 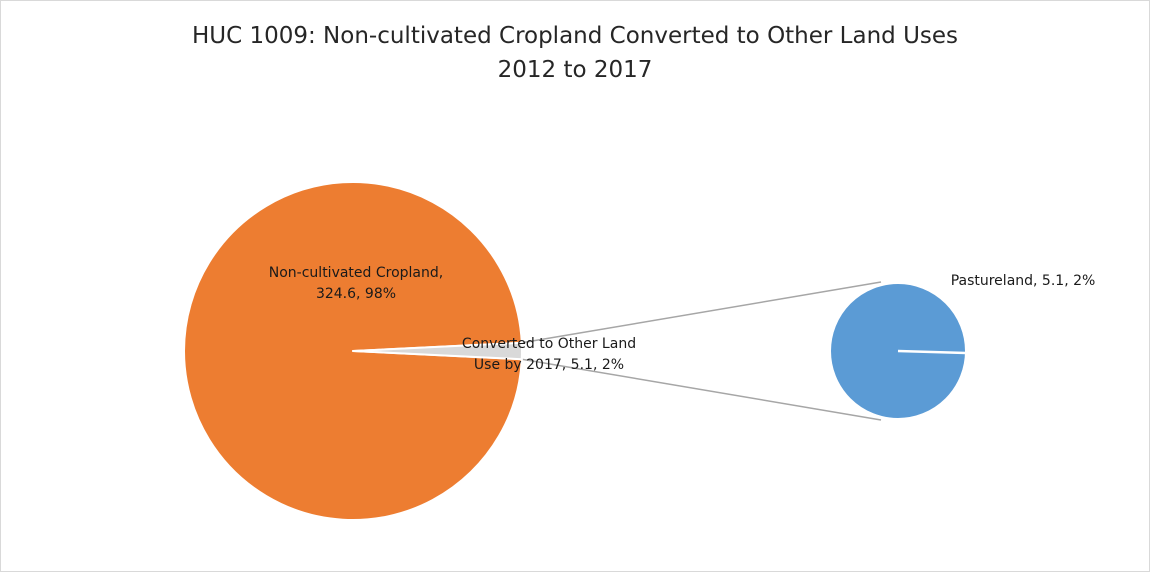 I want to click on data-label-non-cultivated-cropland-line: 324.6, 98%, so click(x=356, y=294).